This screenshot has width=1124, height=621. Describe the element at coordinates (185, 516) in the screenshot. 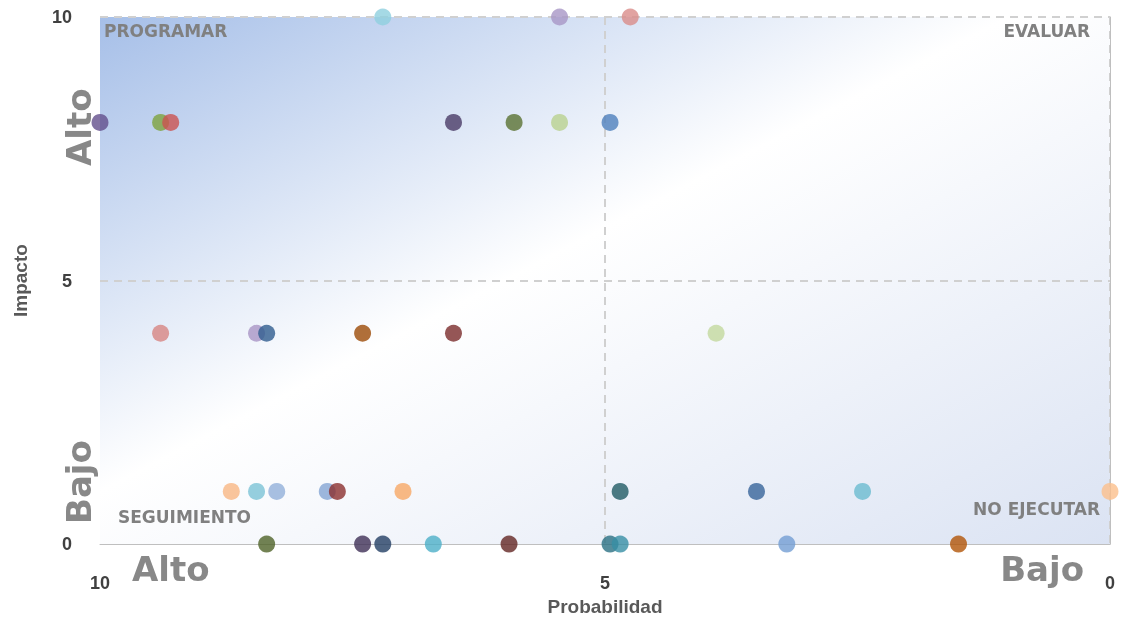

I see `annotation: SEGUIMIENTO` at that location.